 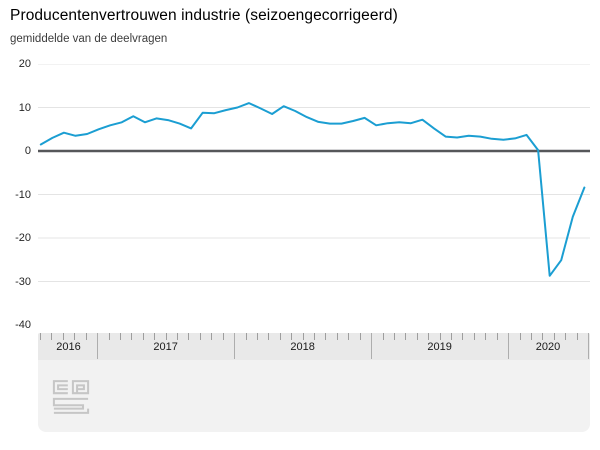 What do you see at coordinates (24, 107) in the screenshot?
I see `y-axis-tick-label: 10` at bounding box center [24, 107].